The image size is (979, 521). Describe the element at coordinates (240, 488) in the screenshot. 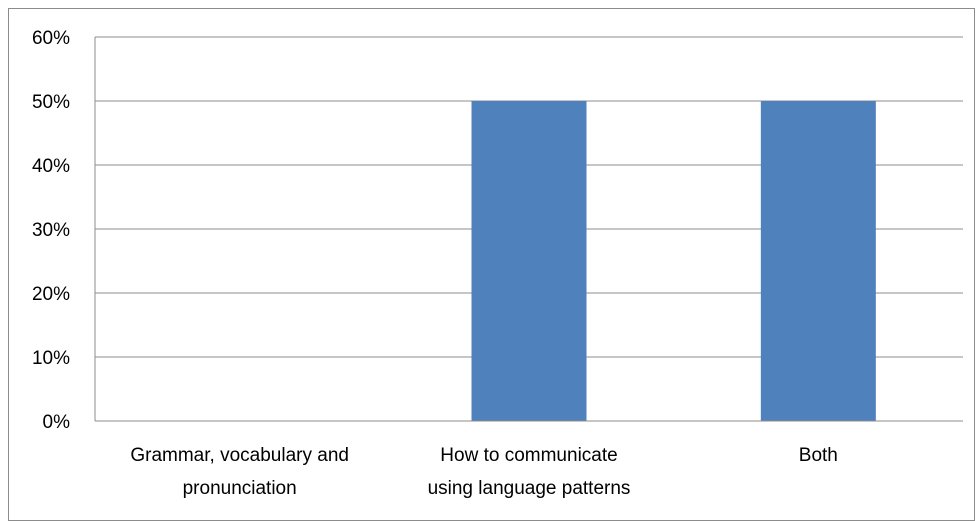

I see `x-tick-label: pronunciation` at that location.